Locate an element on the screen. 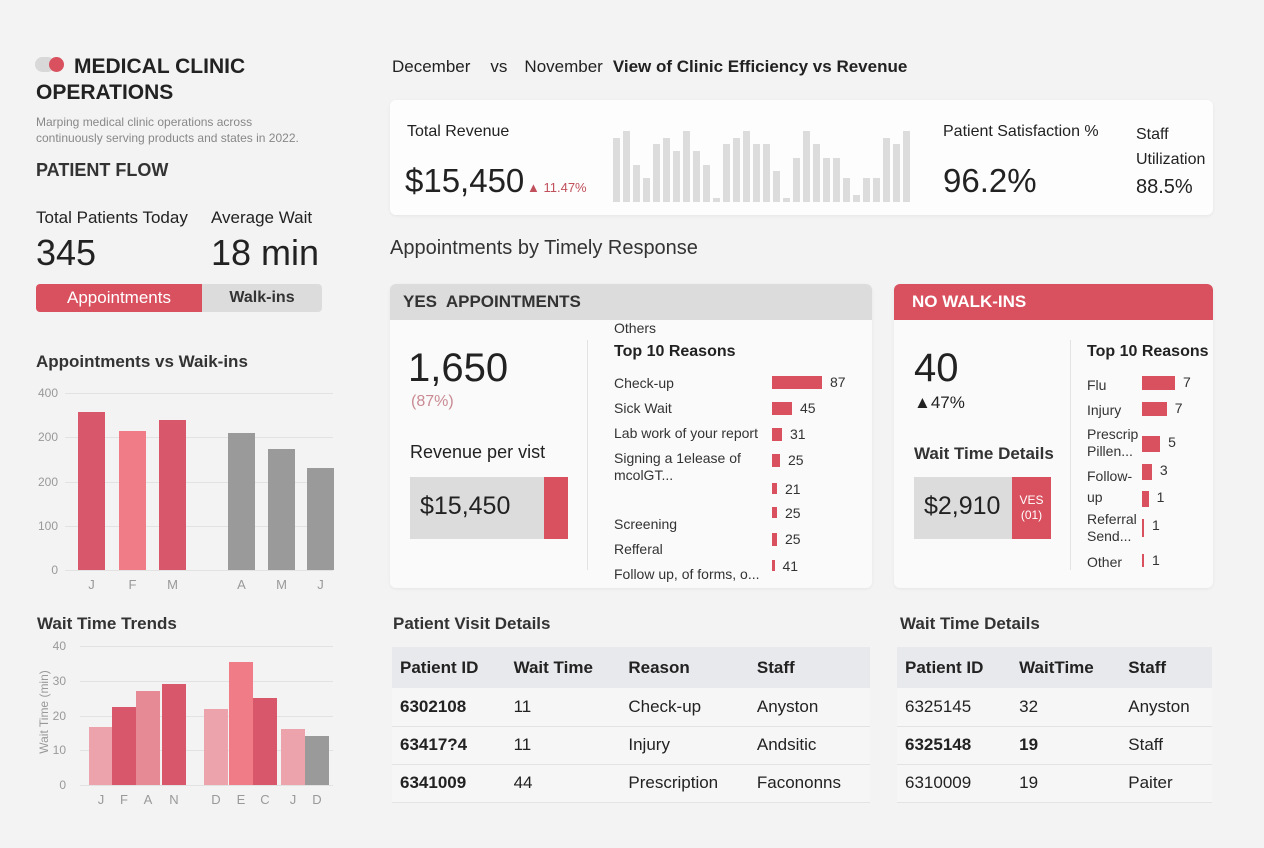 This screenshot has height=848, width=1264. table-row: 63417?4 11 Injury Andsitic is located at coordinates (631, 745).